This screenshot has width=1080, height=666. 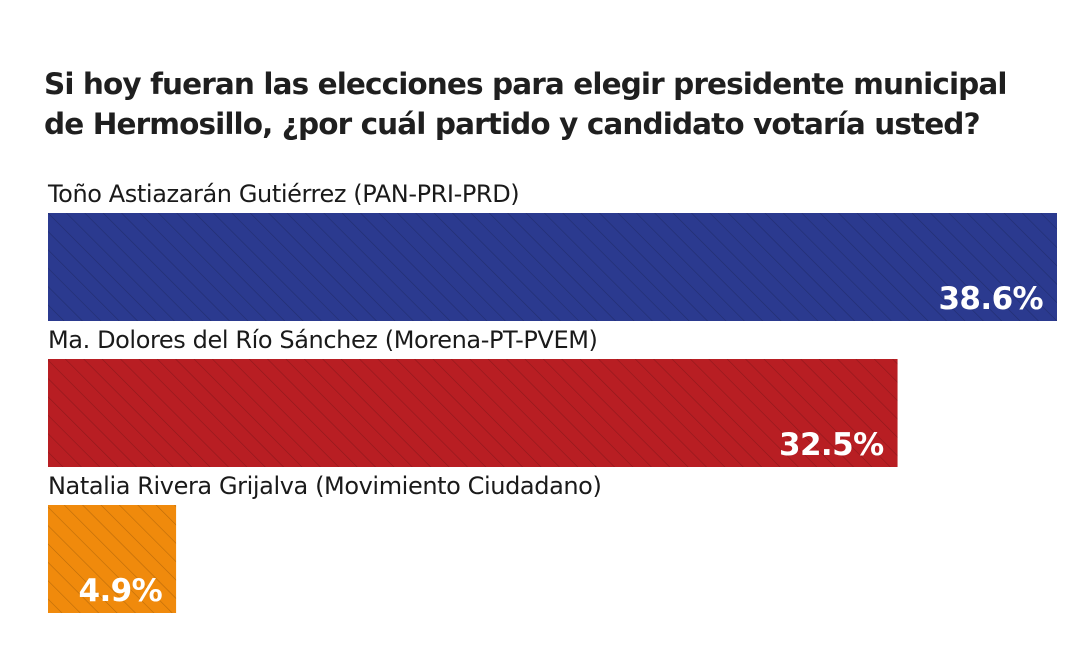 What do you see at coordinates (990, 299) in the screenshot?
I see `value-label: 38.6%` at bounding box center [990, 299].